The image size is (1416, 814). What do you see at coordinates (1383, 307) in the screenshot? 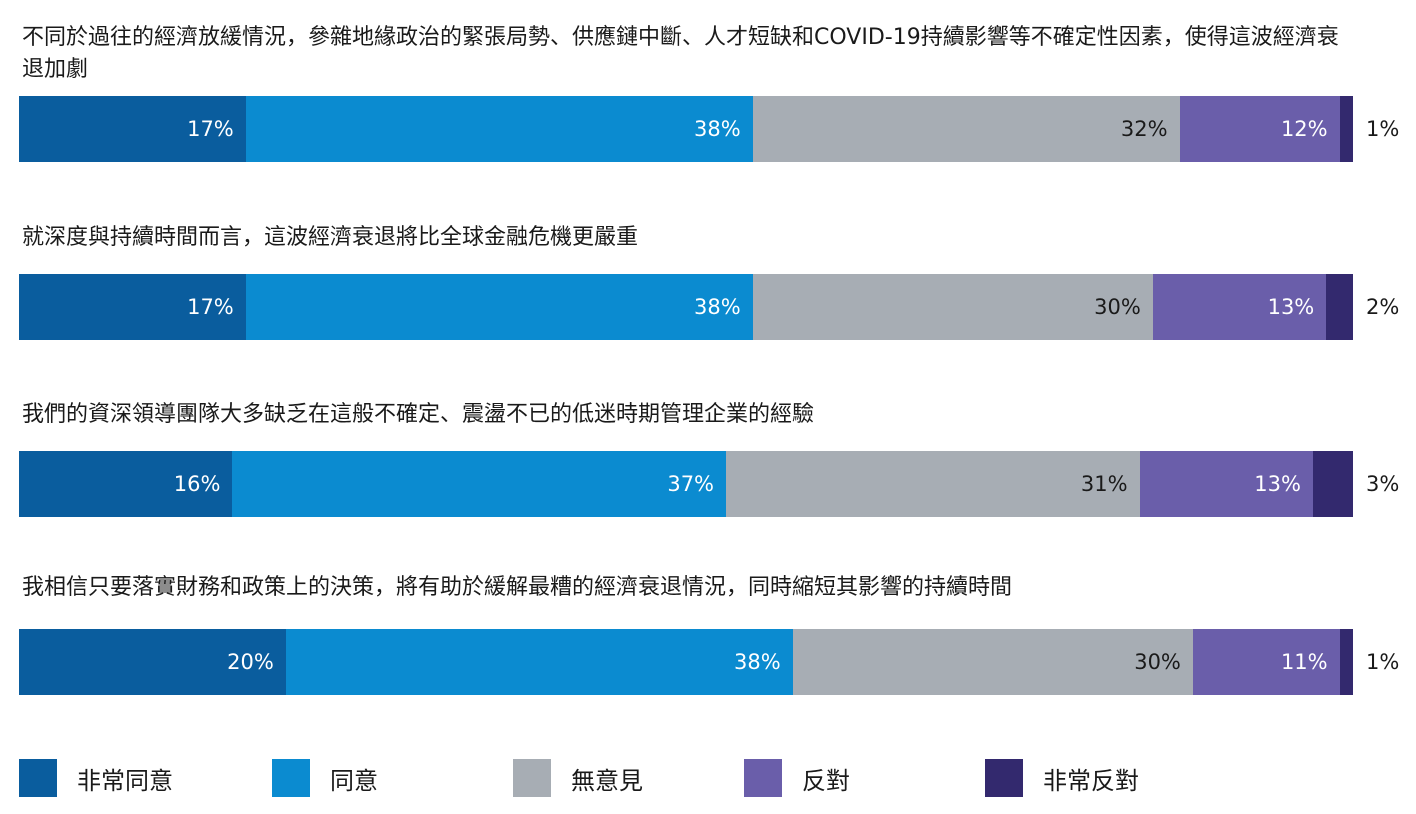
I see `data-label: 2%` at bounding box center [1383, 307].